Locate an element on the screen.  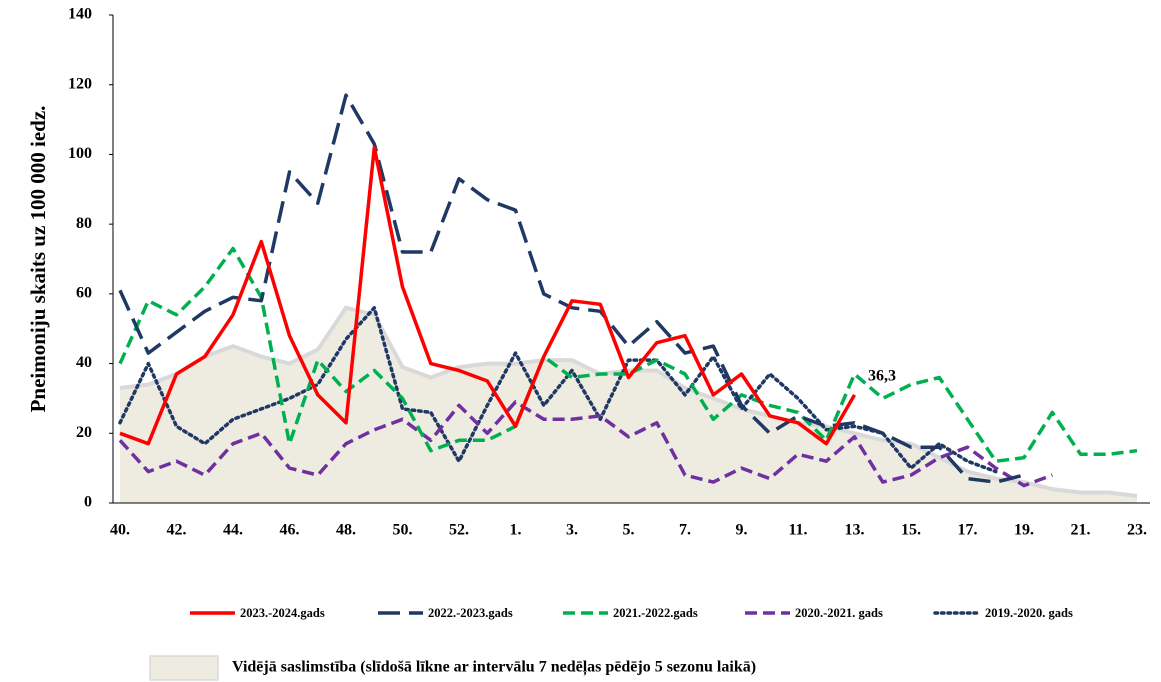
x-tick-label: 48. is located at coordinates (346, 530).